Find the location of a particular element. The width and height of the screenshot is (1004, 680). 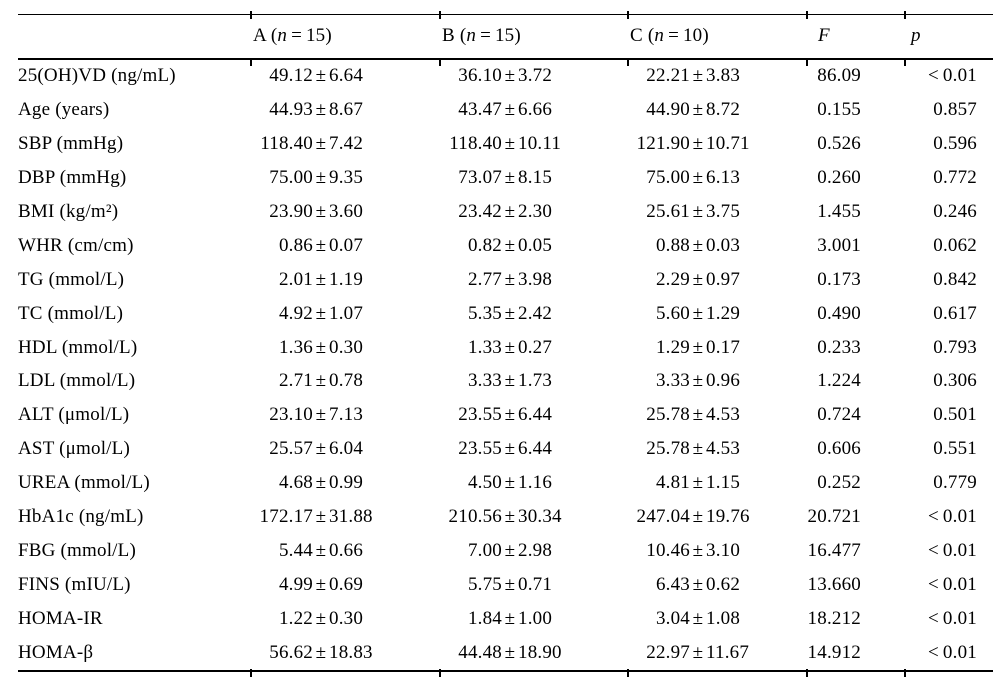

f-value: 0.233 is located at coordinates (839, 347).